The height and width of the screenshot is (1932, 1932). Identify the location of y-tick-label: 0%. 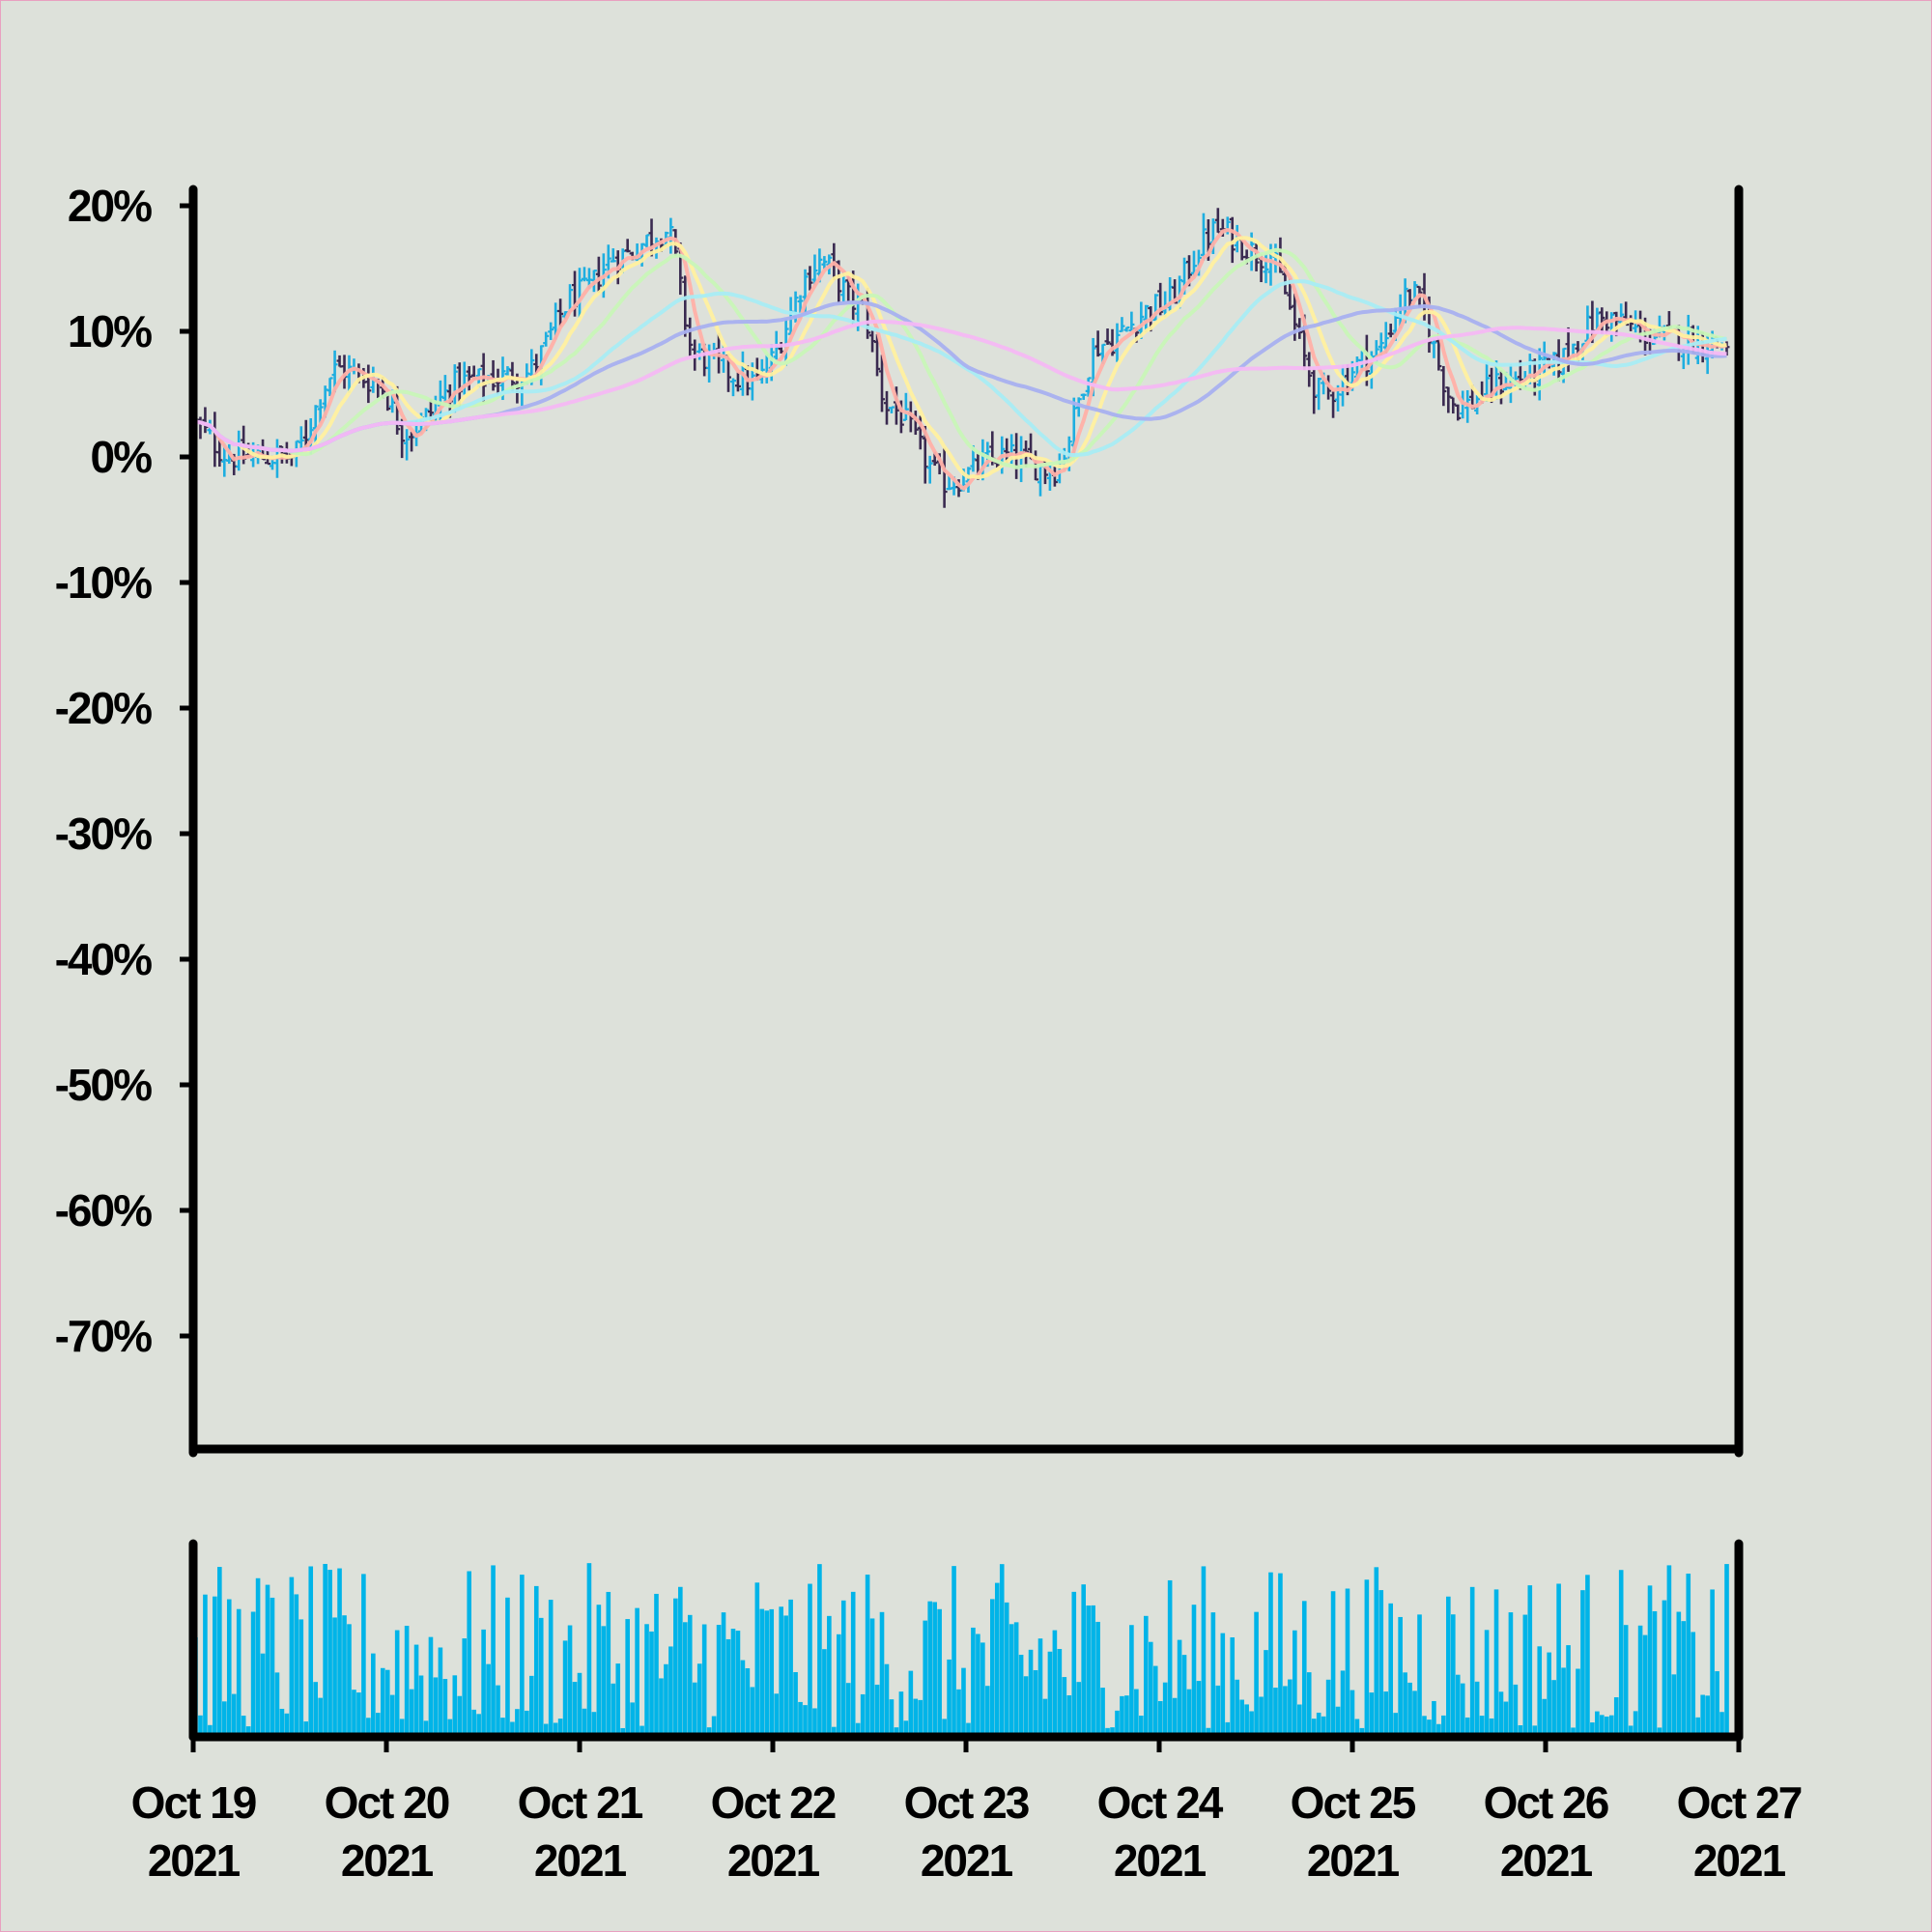
(122, 457).